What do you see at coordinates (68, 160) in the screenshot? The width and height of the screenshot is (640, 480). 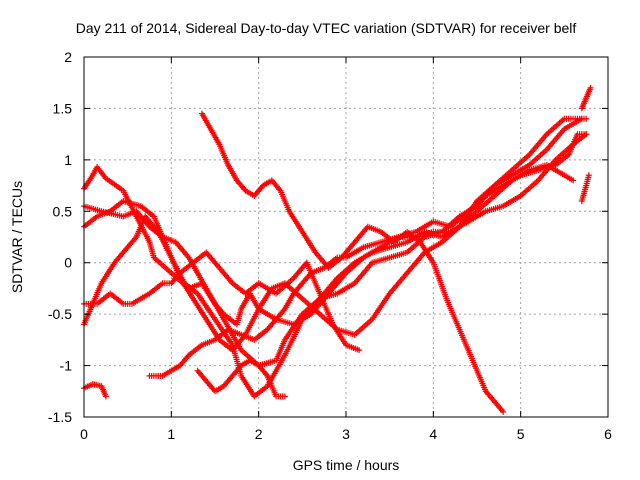 I see `y-tick-label: 1` at bounding box center [68, 160].